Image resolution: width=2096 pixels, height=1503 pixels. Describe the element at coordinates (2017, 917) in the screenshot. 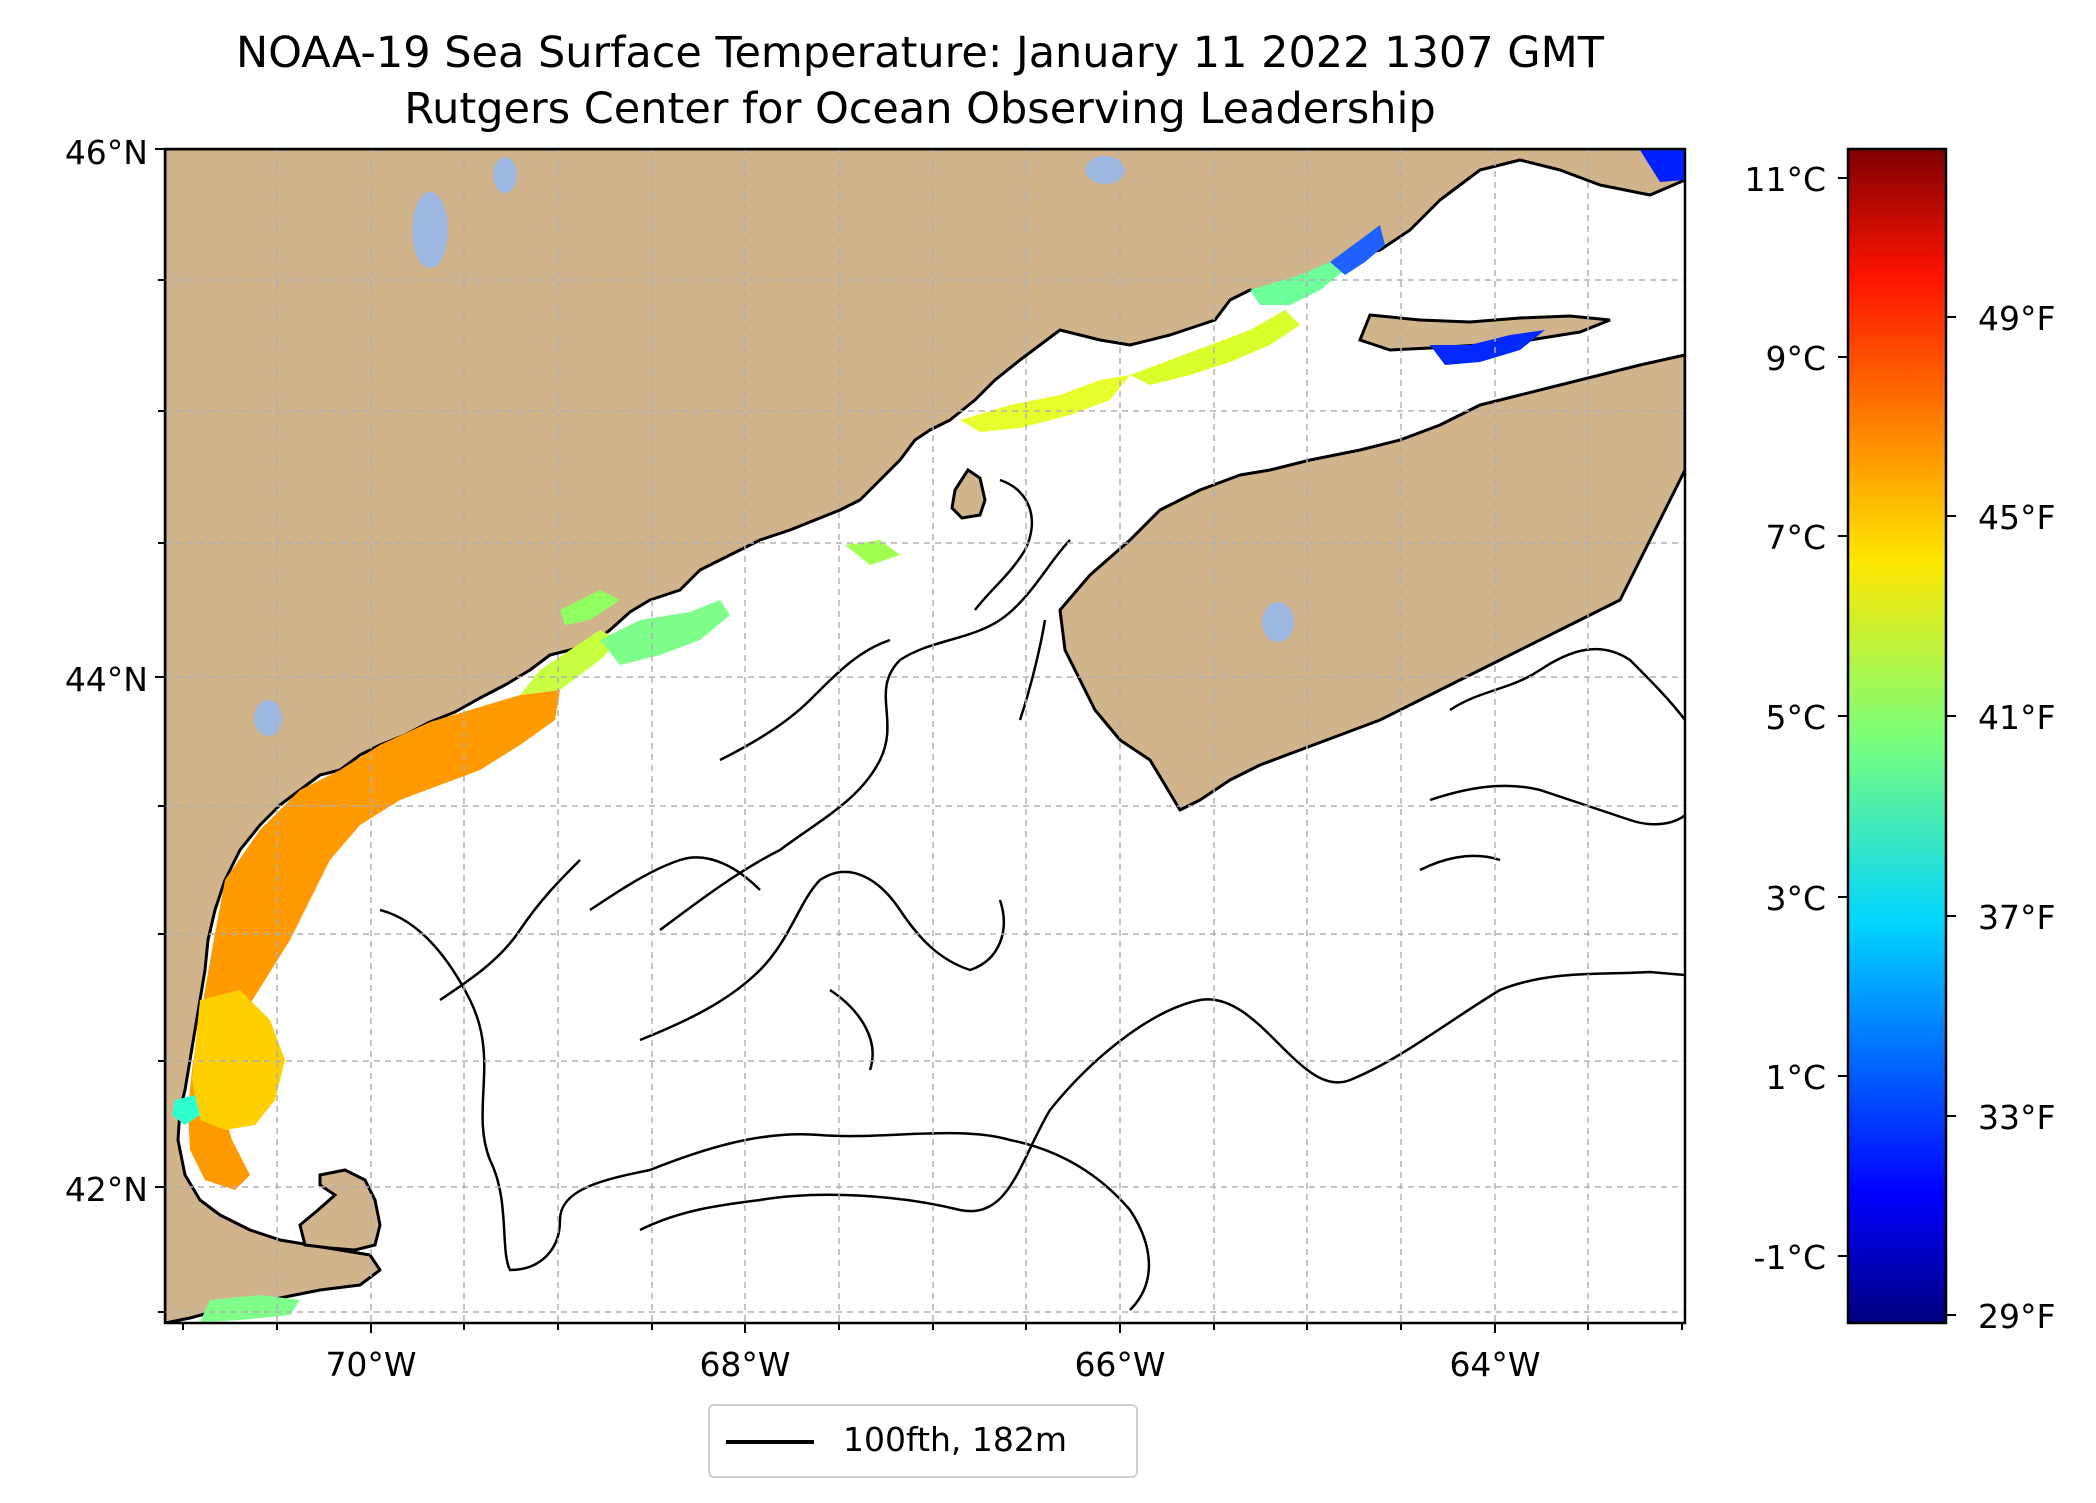

I see `colorbar-fahrenheit-label: 37°F` at that location.